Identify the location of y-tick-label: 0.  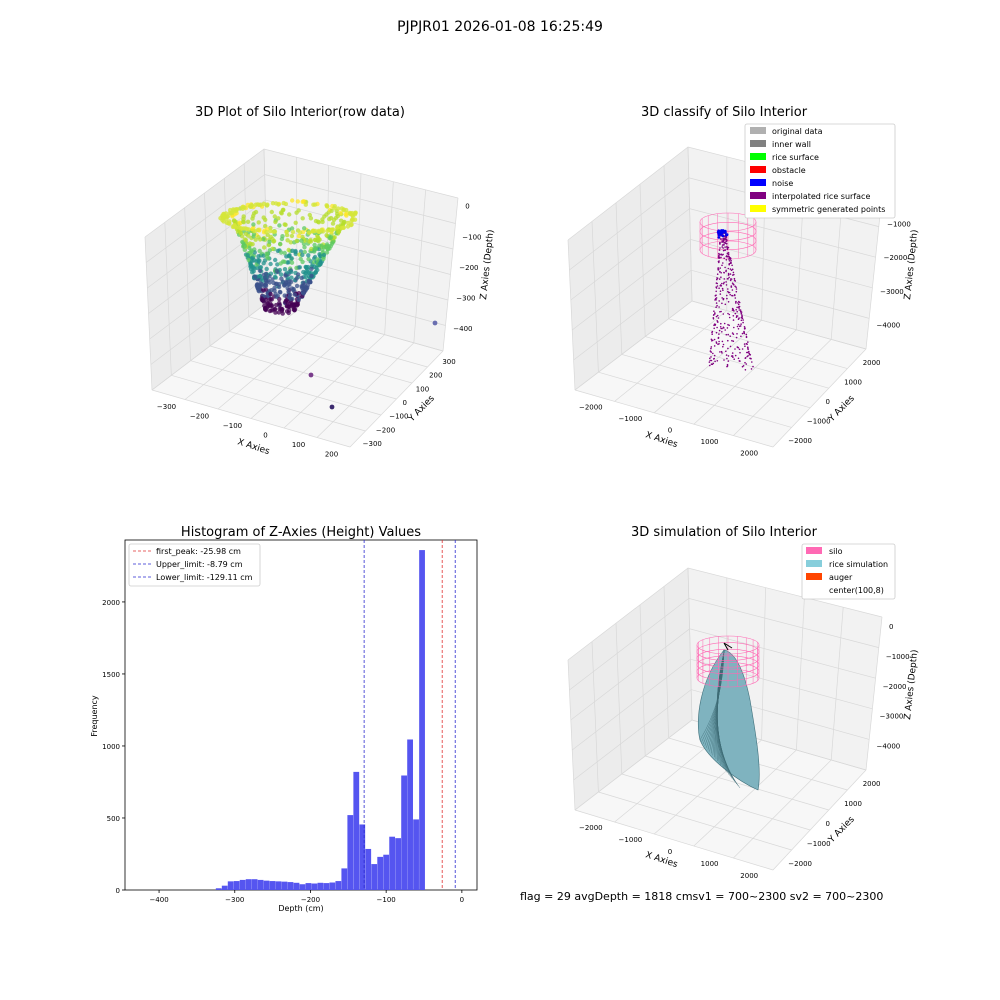
(828, 824).